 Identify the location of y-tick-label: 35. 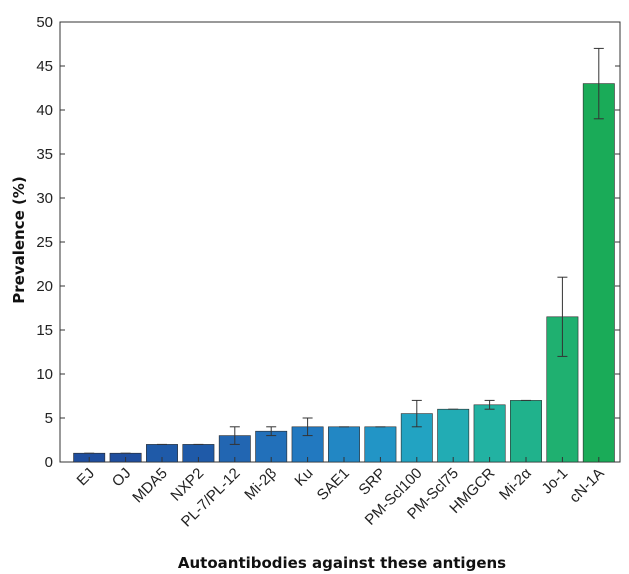
(44, 154).